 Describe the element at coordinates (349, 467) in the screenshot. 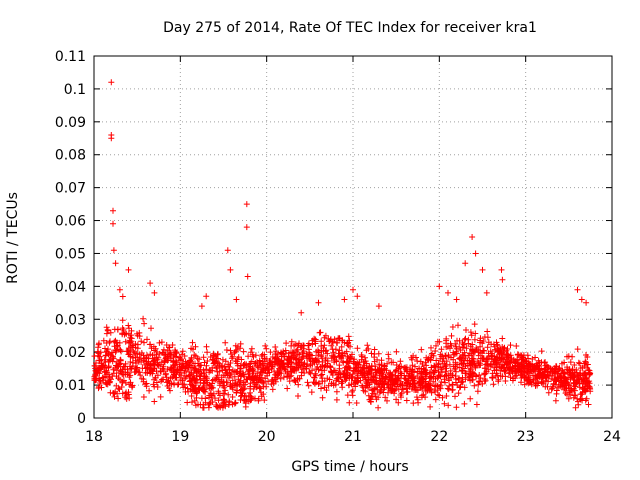

I see `x-axis-label: GPS time / hours` at that location.